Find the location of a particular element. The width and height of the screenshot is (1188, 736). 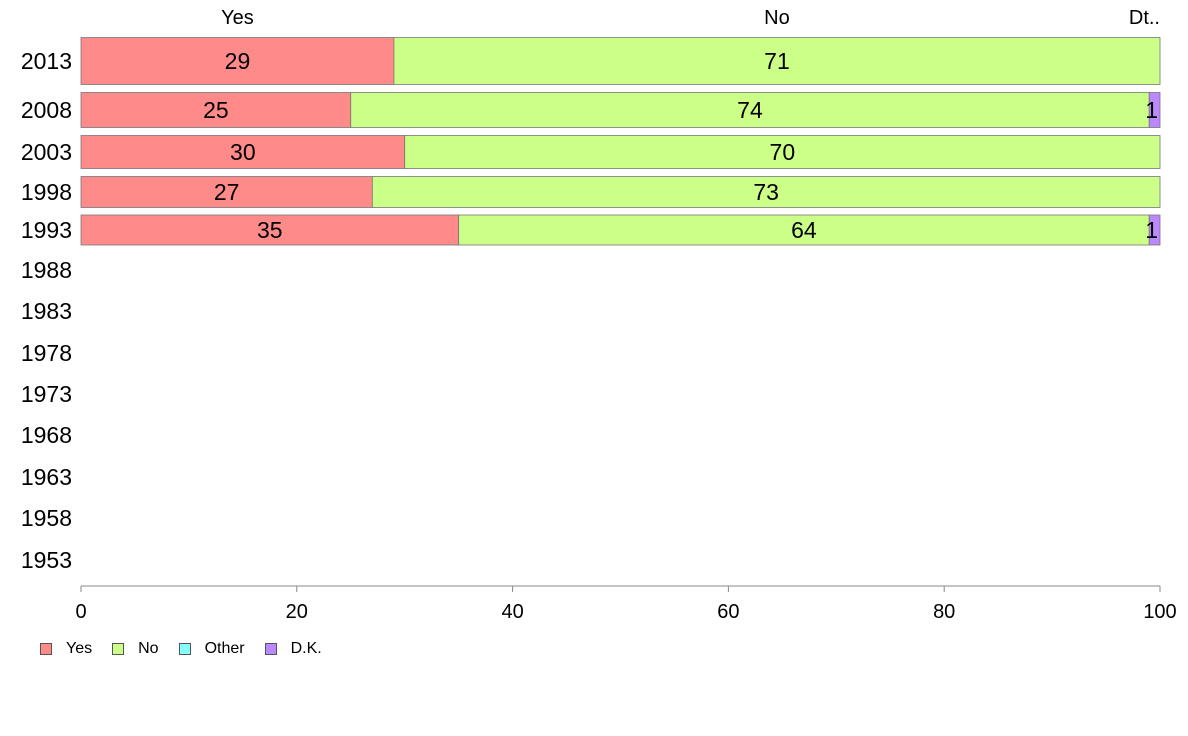

data-label-2013-no: 71 is located at coordinates (777, 61).